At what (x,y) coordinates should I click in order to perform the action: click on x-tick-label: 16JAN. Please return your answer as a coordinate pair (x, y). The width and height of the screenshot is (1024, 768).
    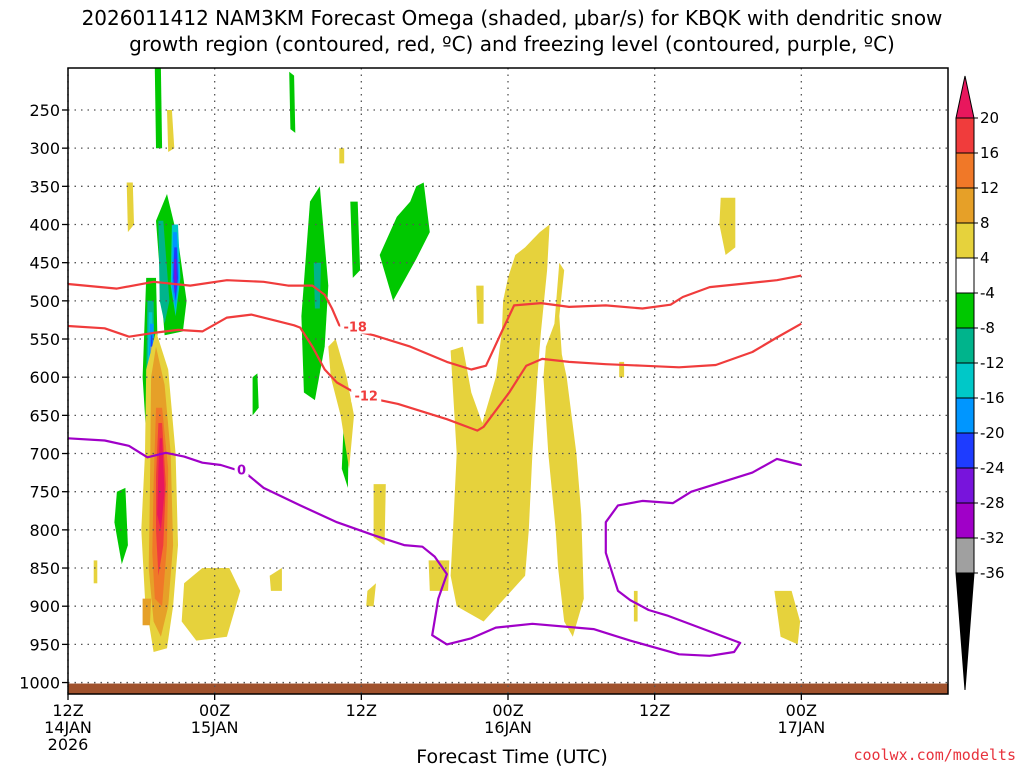
    Looking at the image, I should click on (508, 727).